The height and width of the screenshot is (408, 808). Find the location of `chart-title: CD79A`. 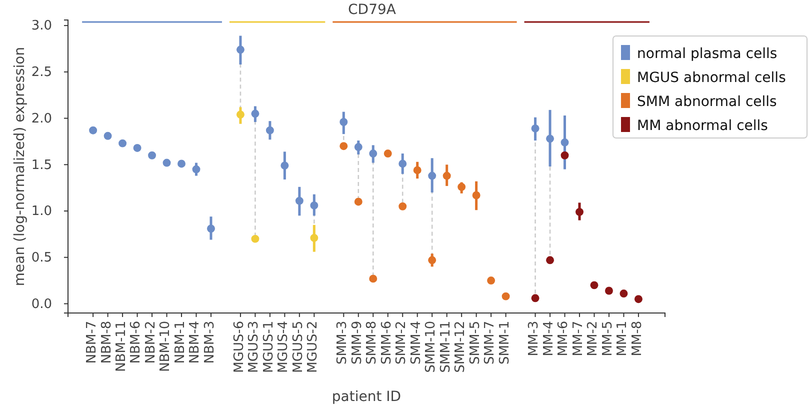

chart-title: CD79A is located at coordinates (372, 10).